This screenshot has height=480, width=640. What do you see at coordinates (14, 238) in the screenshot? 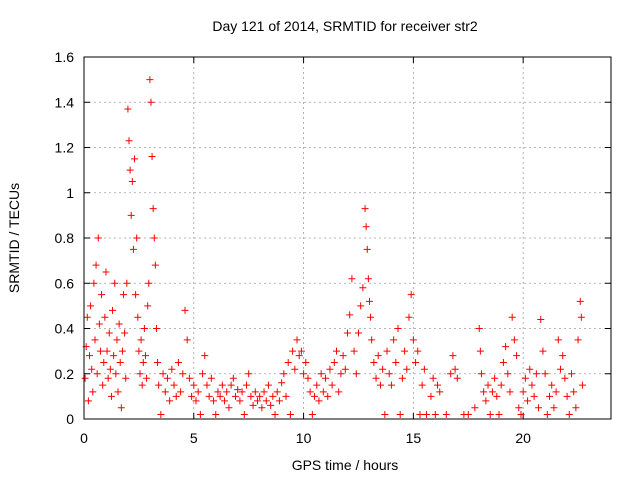
I see `y-axis-label: SRMTID / TECUs` at bounding box center [14, 238].